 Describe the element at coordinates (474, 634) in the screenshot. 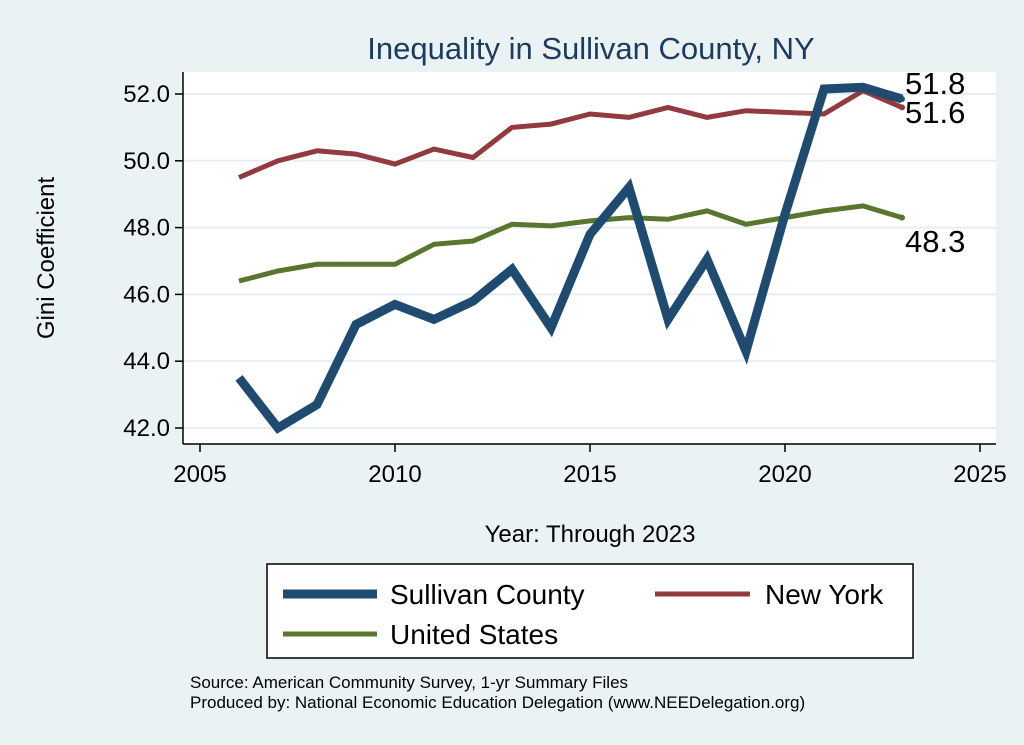

I see `legend-label: United States` at that location.